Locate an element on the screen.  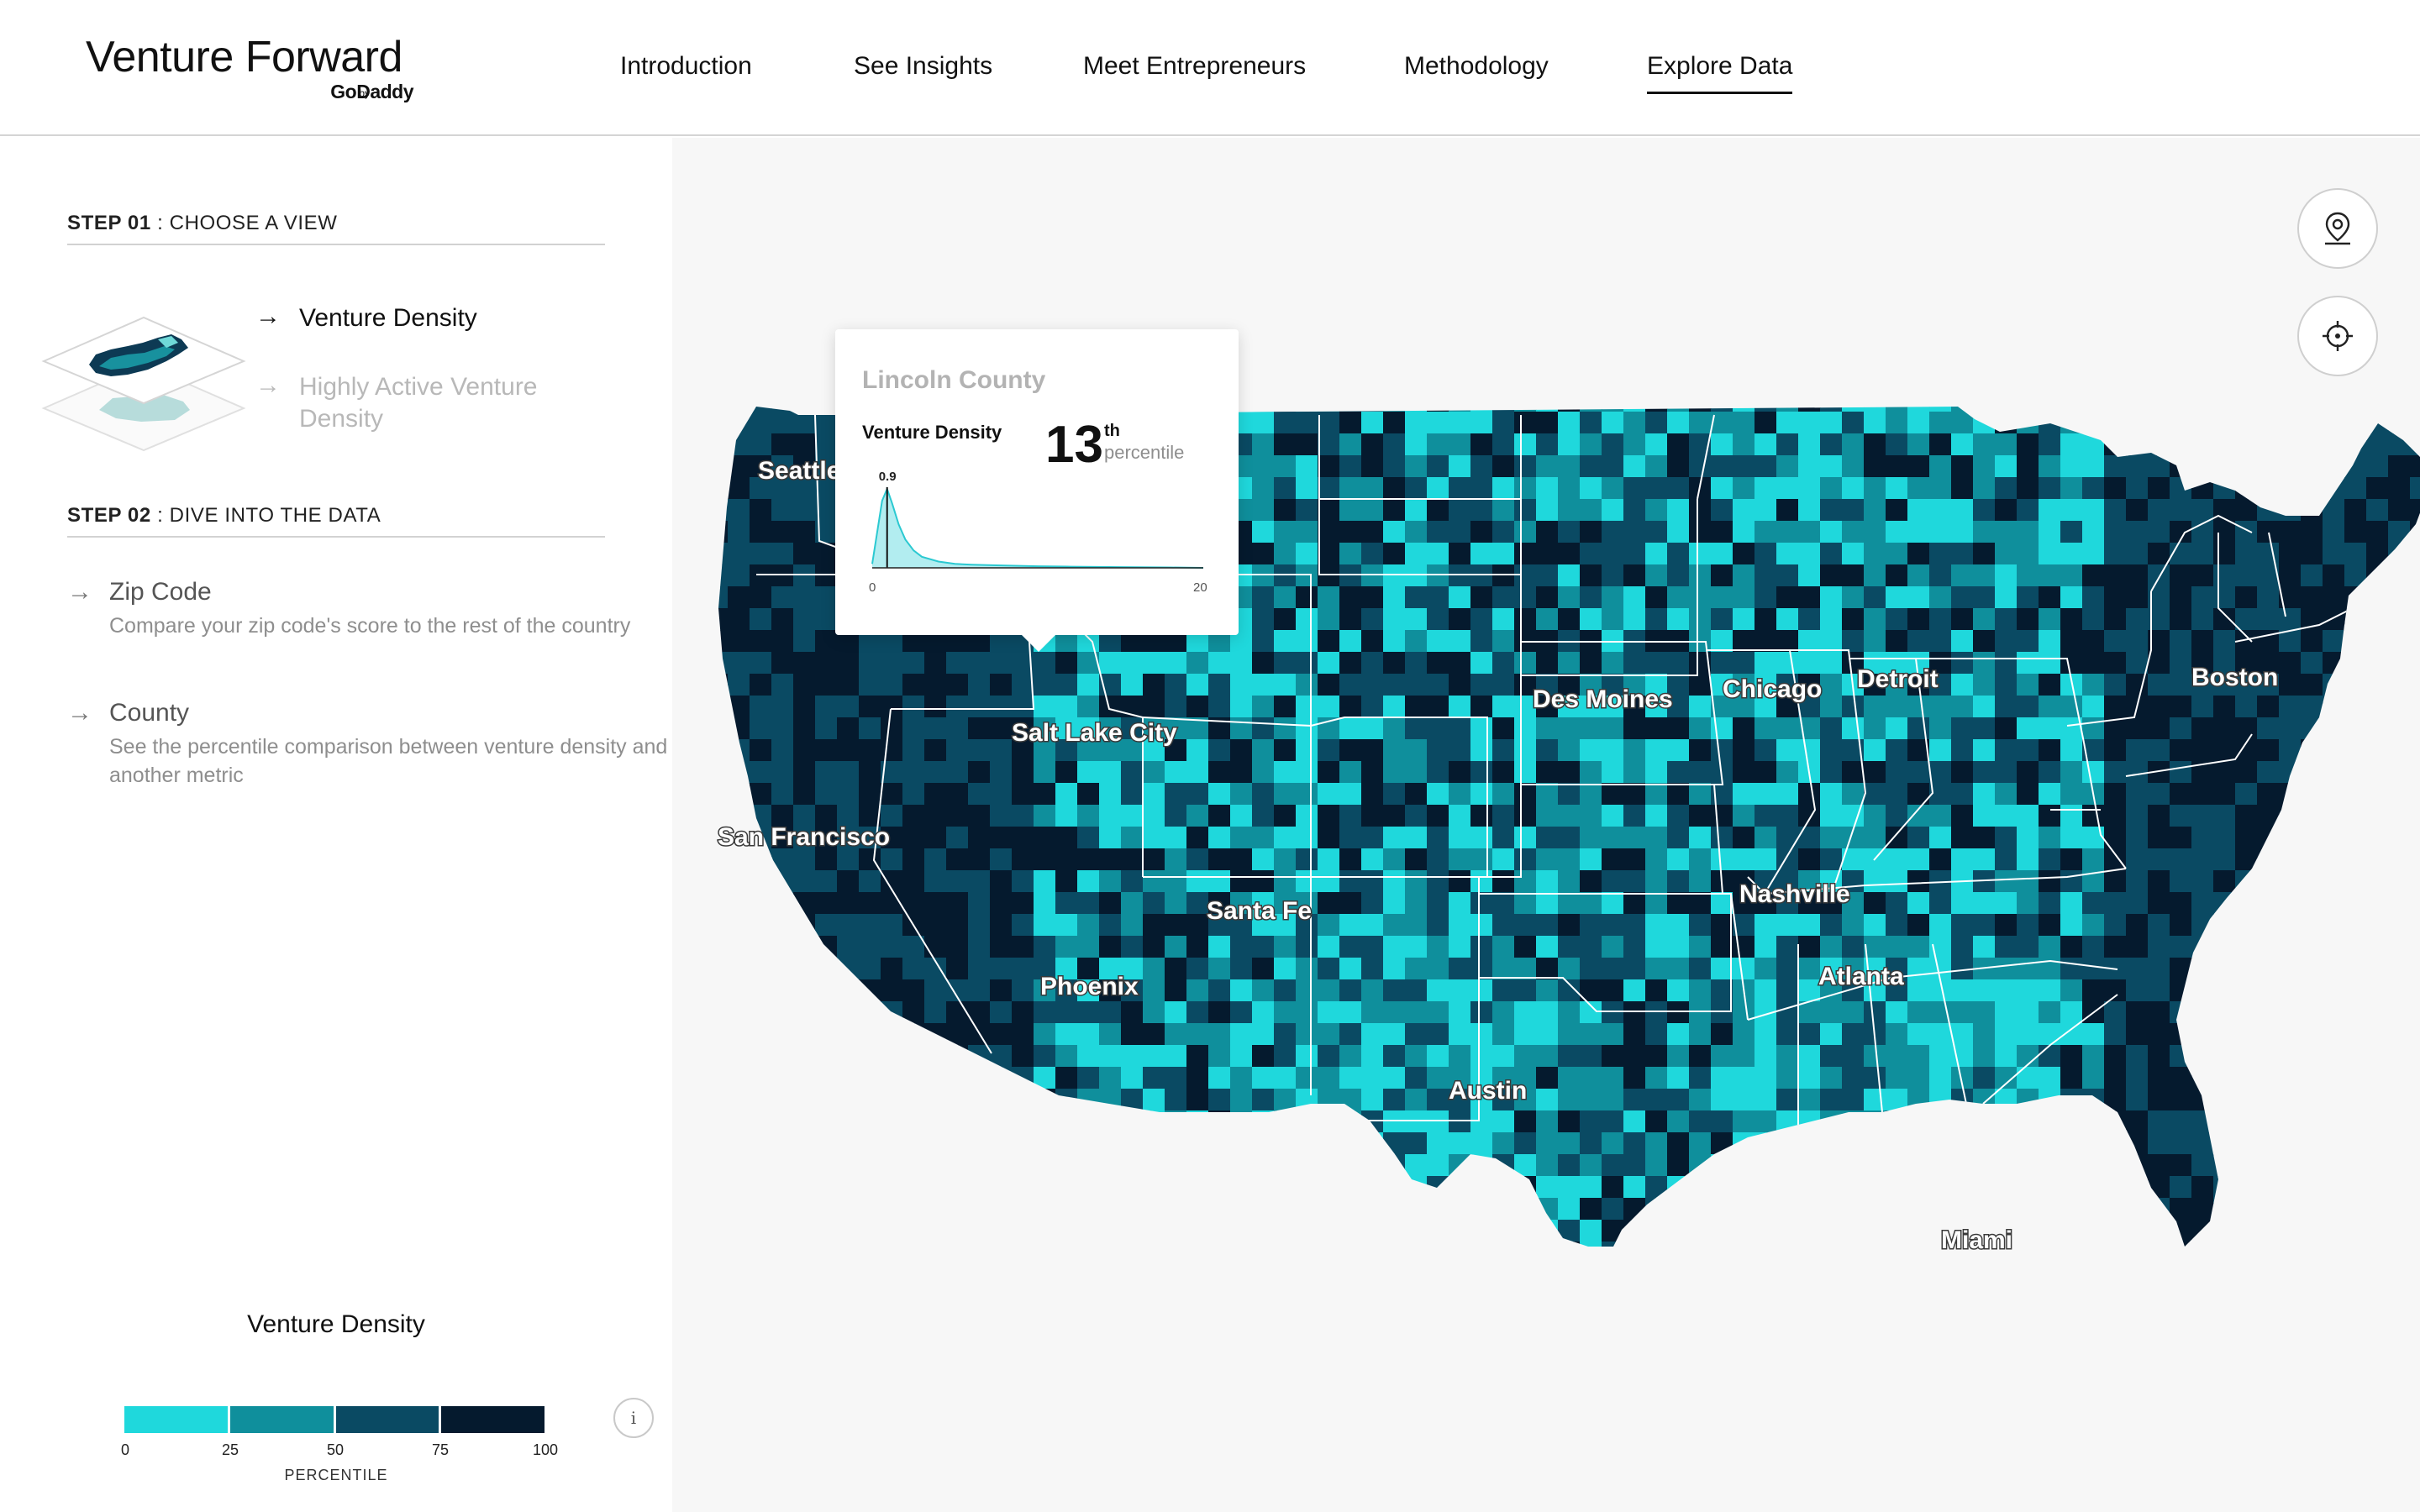
city-label-san-francisco: San Francisco is located at coordinates (804, 837).